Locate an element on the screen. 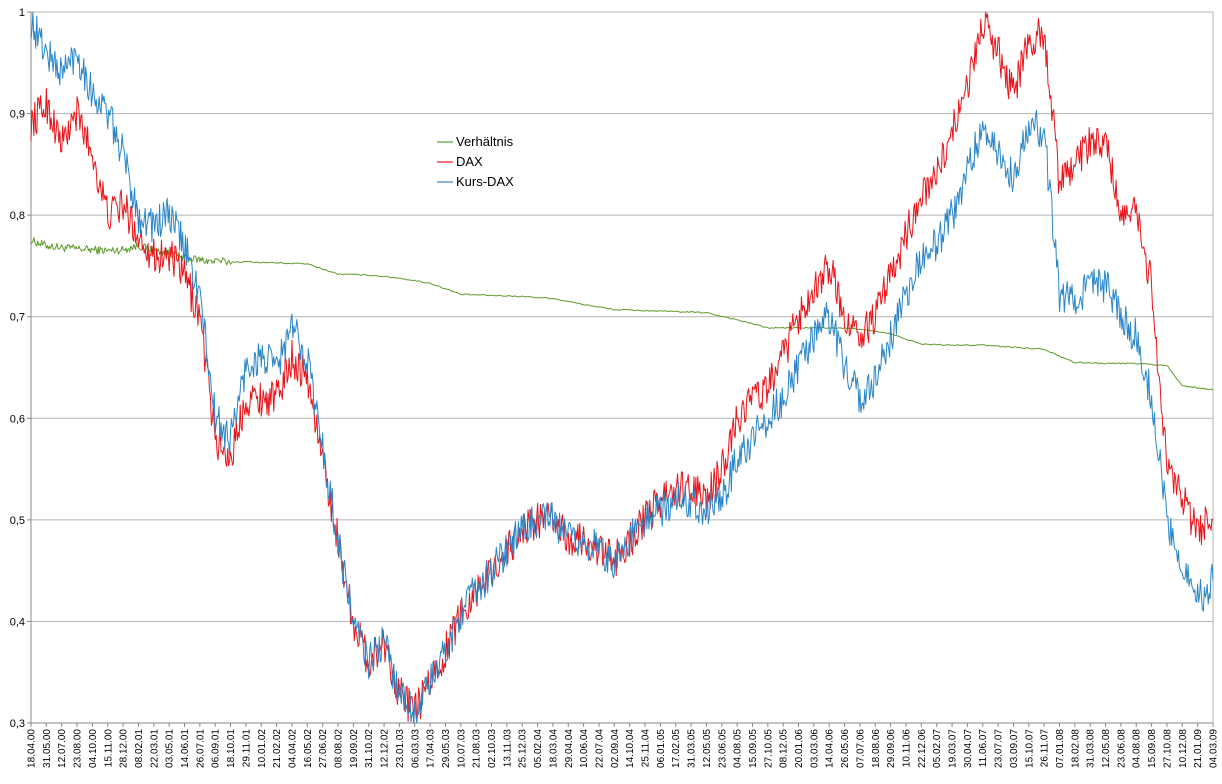 The height and width of the screenshot is (784, 1222). x-tick-label: 05.02.04 is located at coordinates (538, 748).